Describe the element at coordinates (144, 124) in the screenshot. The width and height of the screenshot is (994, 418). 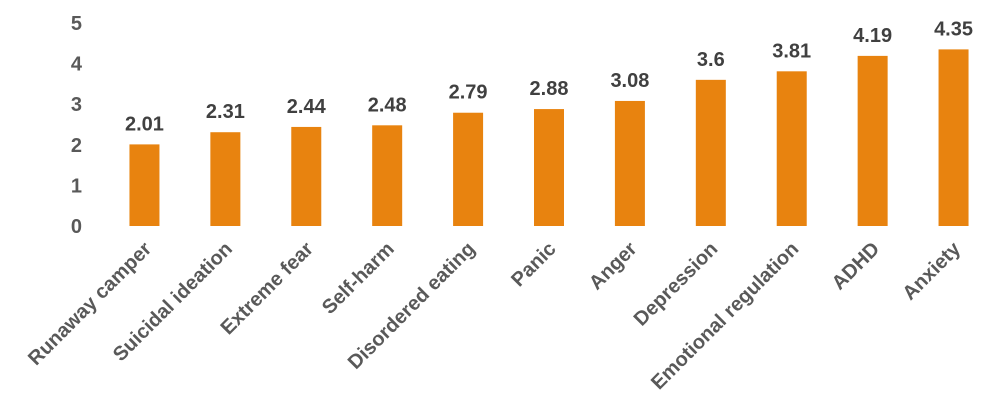
I see `bar-value-label: 2.01` at that location.